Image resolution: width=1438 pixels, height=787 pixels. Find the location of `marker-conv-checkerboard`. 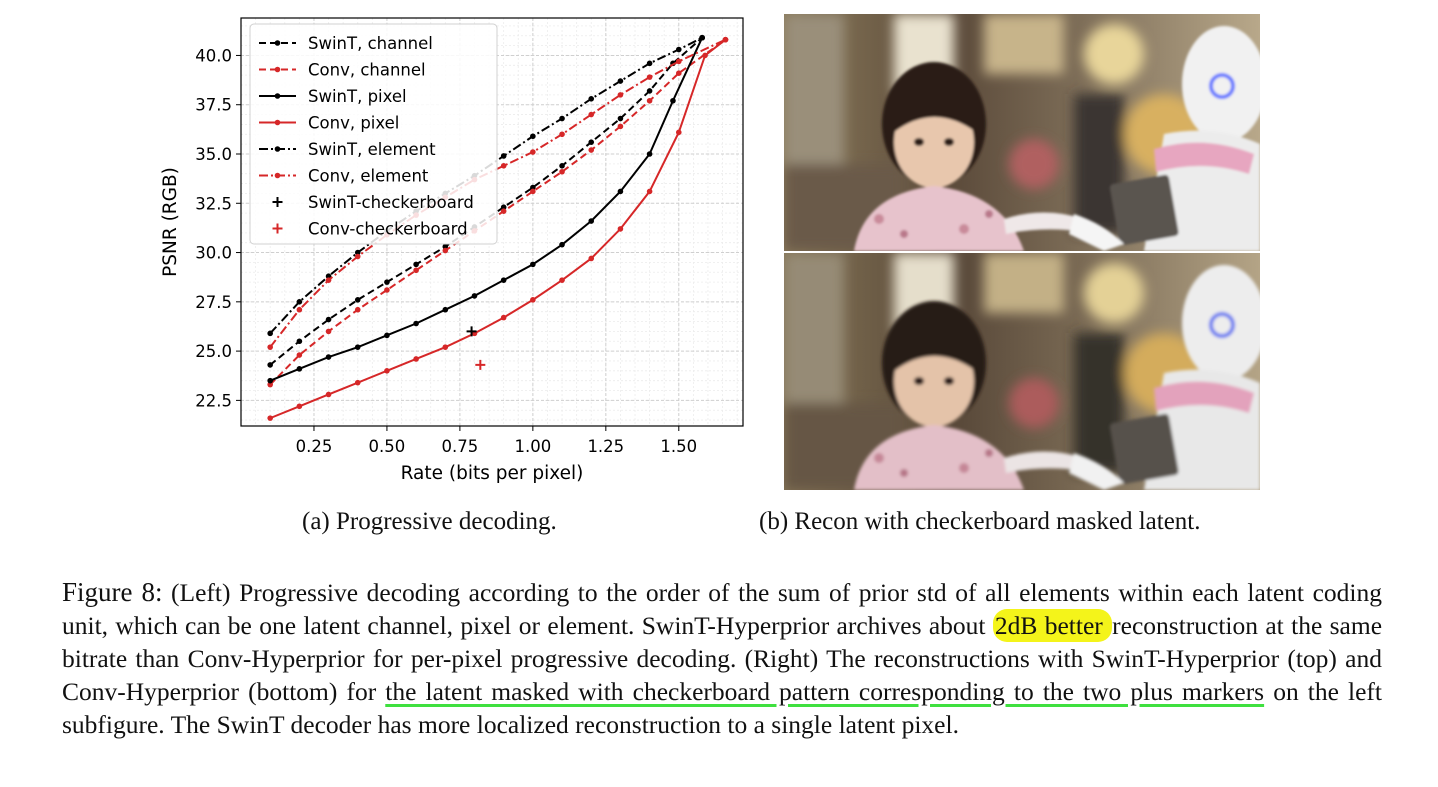

marker-conv-checkerboard is located at coordinates (480, 364).